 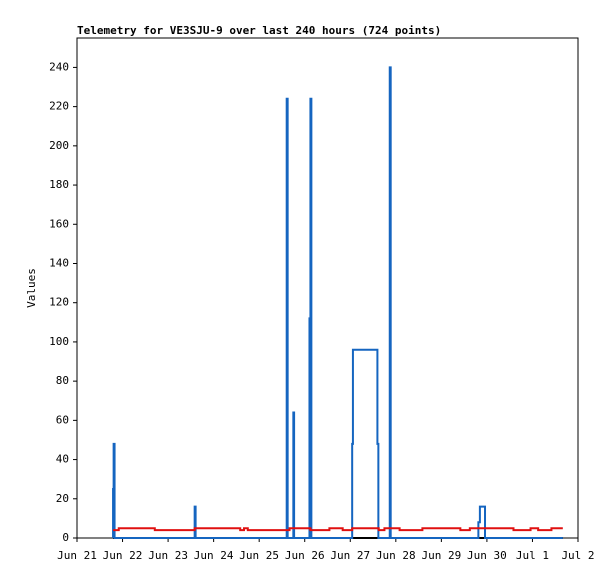 I want to click on y-tick-label: 240, so click(x=59, y=66).